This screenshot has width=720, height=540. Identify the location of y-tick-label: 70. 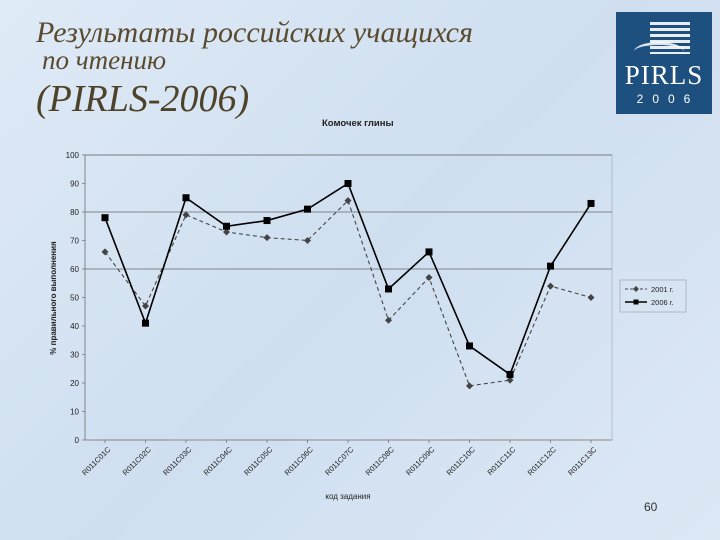
(74, 241).